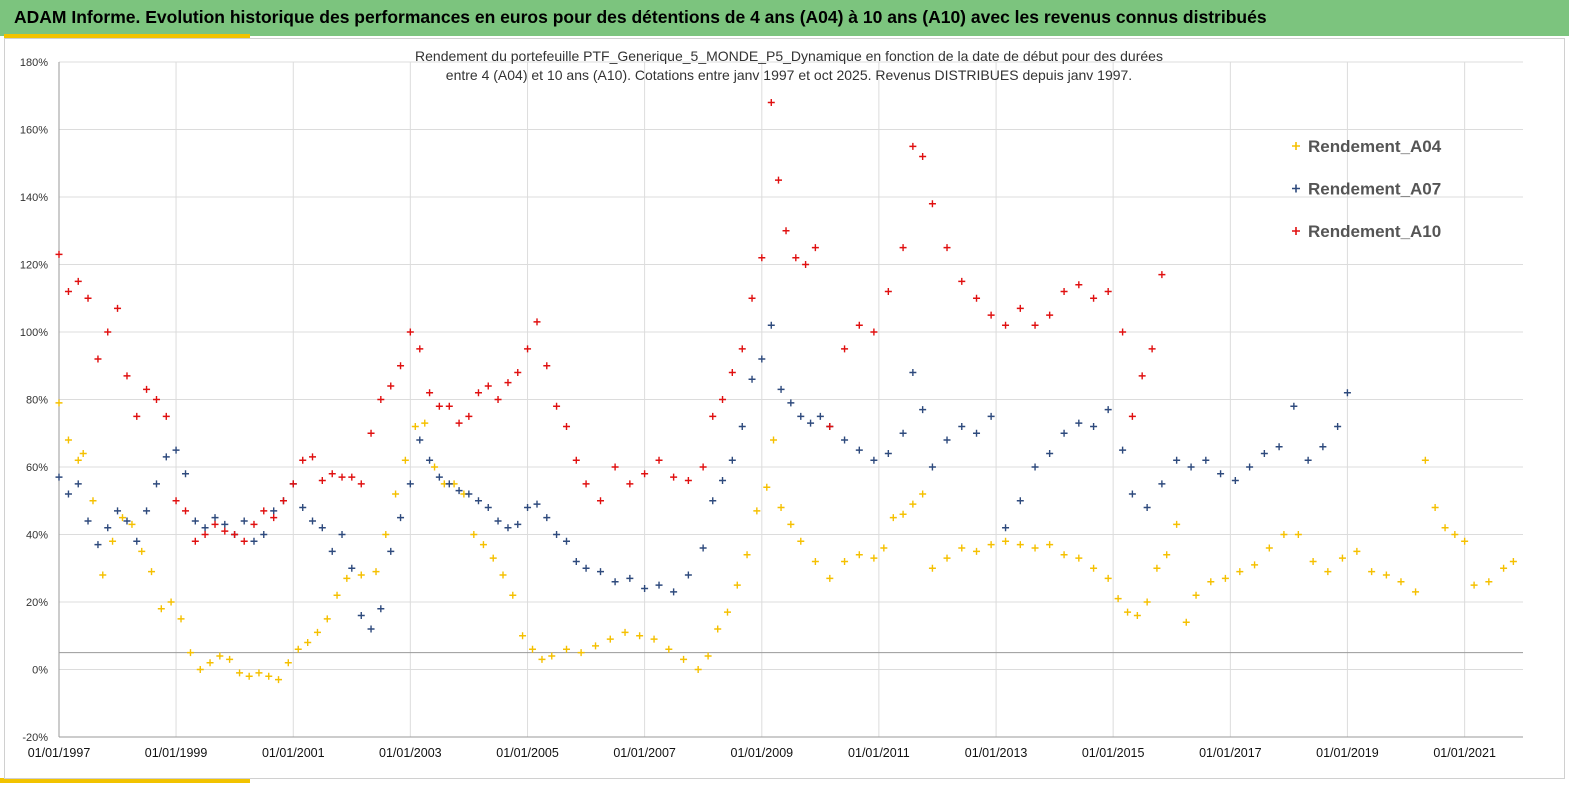 Image resolution: width=1569 pixels, height=785 pixels. Describe the element at coordinates (37, 401) in the screenshot. I see `y-tick-label: 80%` at that location.